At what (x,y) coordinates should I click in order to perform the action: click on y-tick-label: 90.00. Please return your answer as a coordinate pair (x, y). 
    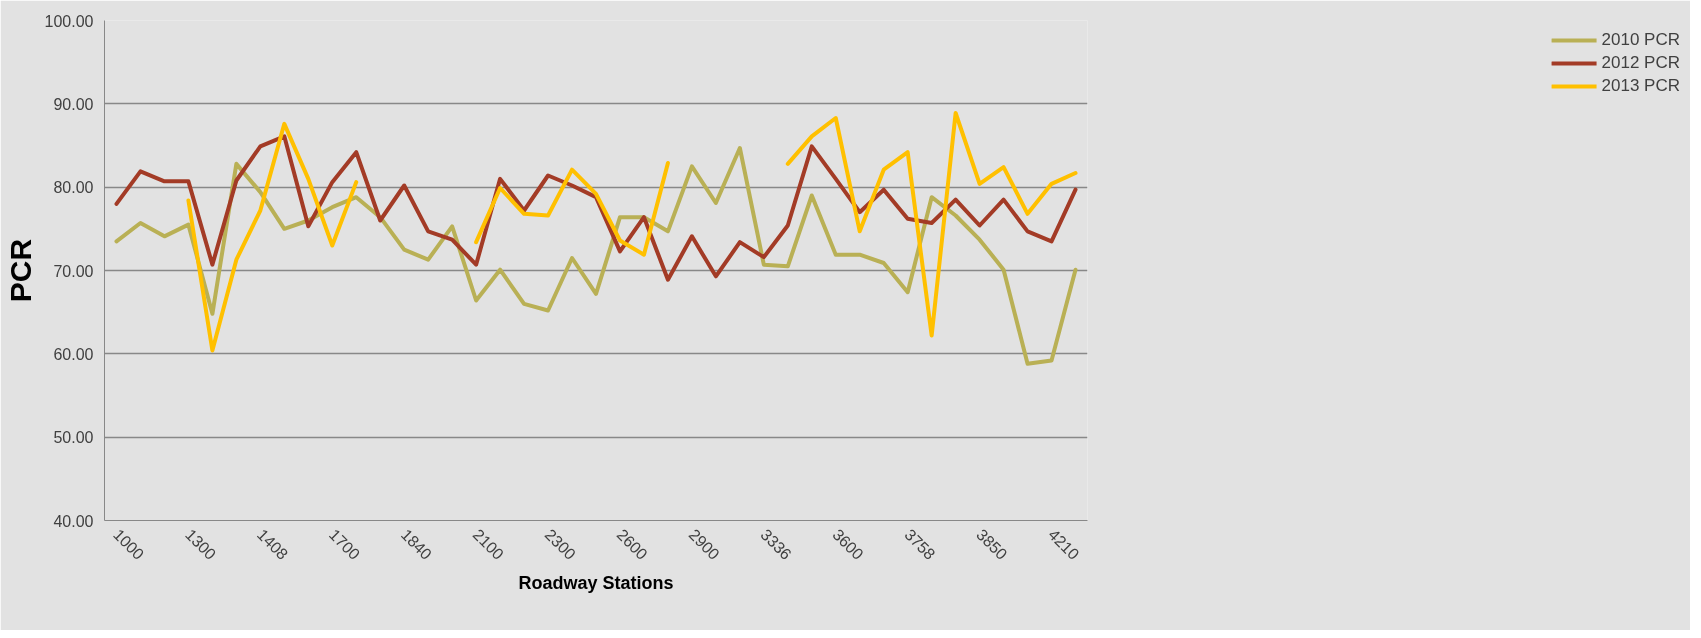
    Looking at the image, I should click on (73, 104).